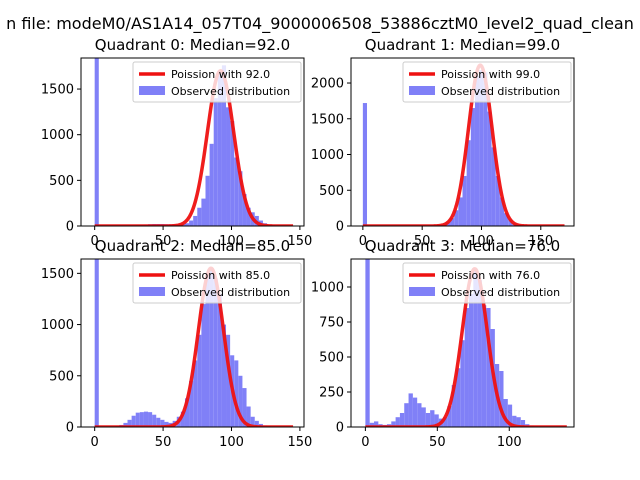  What do you see at coordinates (299, 442) in the screenshot?
I see `x-tick-label: 150` at bounding box center [299, 442].